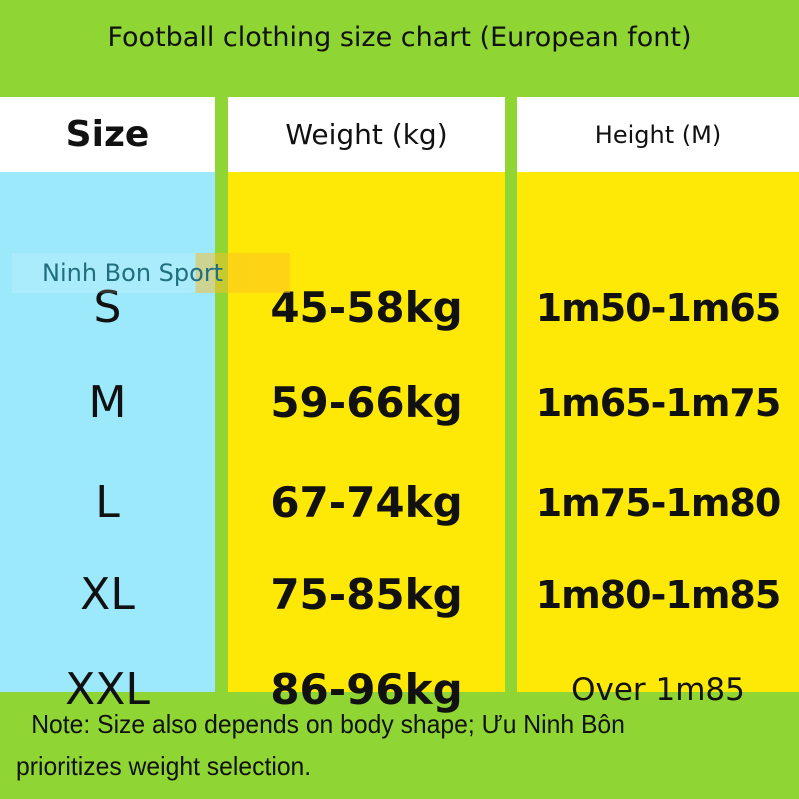  Describe the element at coordinates (164, 766) in the screenshot. I see `note-line-2: prioritizes weight selection.` at that location.